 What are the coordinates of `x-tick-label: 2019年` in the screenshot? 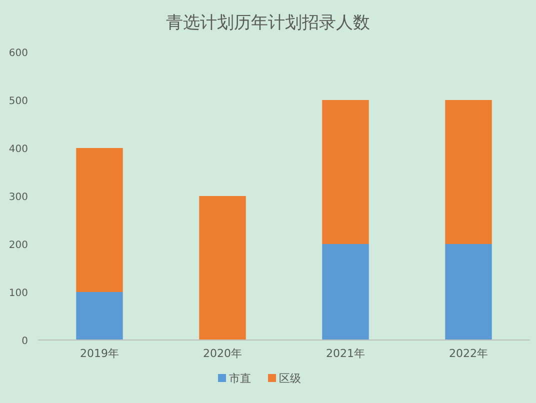 It's located at (99, 353).